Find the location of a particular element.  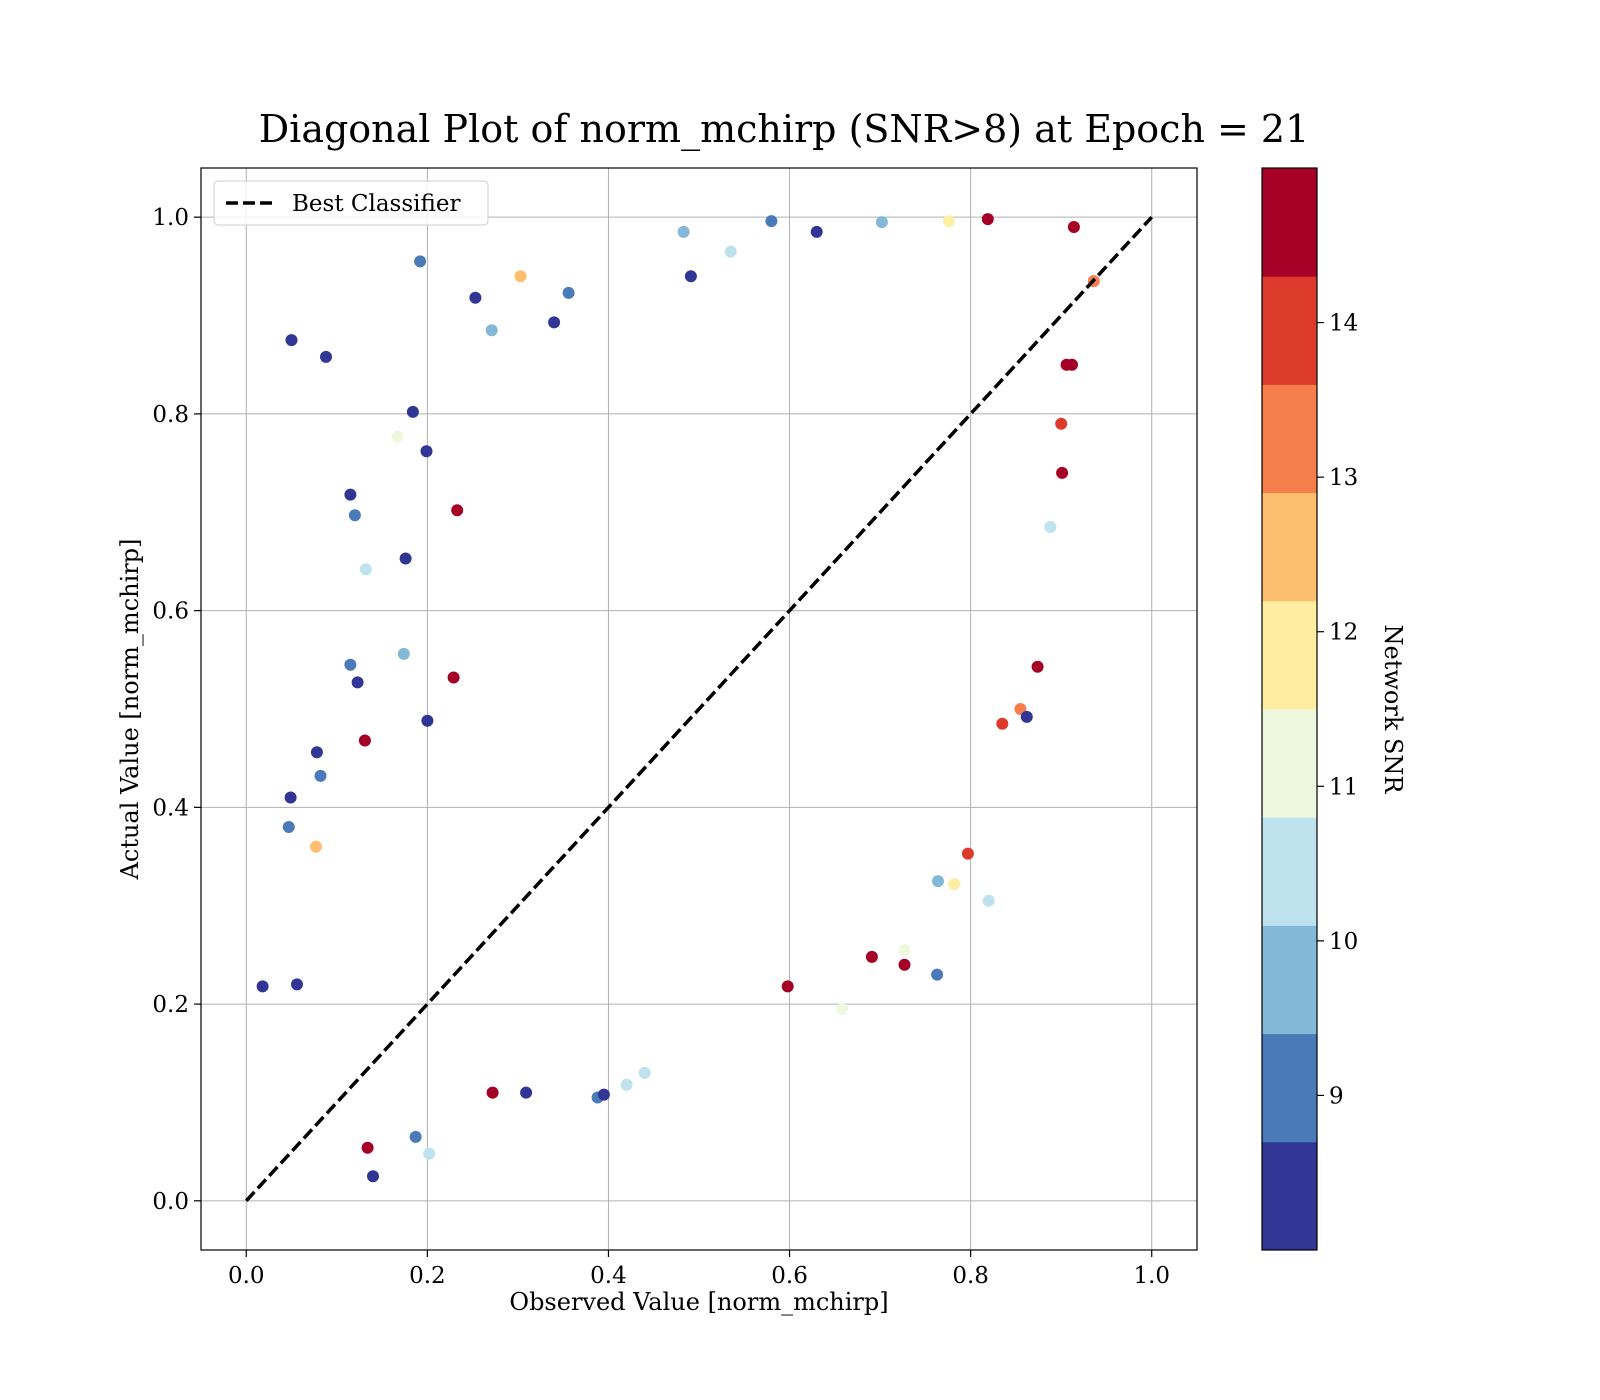

legend: Best Classifier is located at coordinates (351, 203).